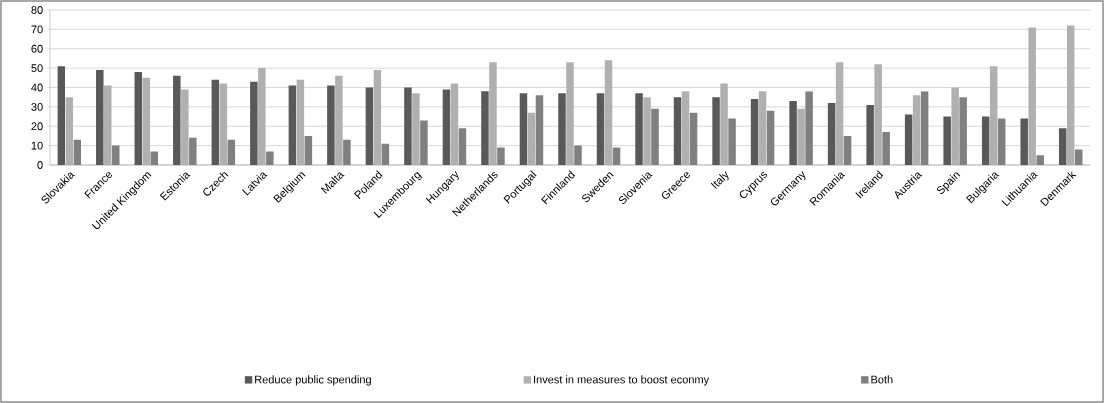 The width and height of the screenshot is (1104, 403). Describe the element at coordinates (37, 145) in the screenshot. I see `y-tick-label: 10` at that location.